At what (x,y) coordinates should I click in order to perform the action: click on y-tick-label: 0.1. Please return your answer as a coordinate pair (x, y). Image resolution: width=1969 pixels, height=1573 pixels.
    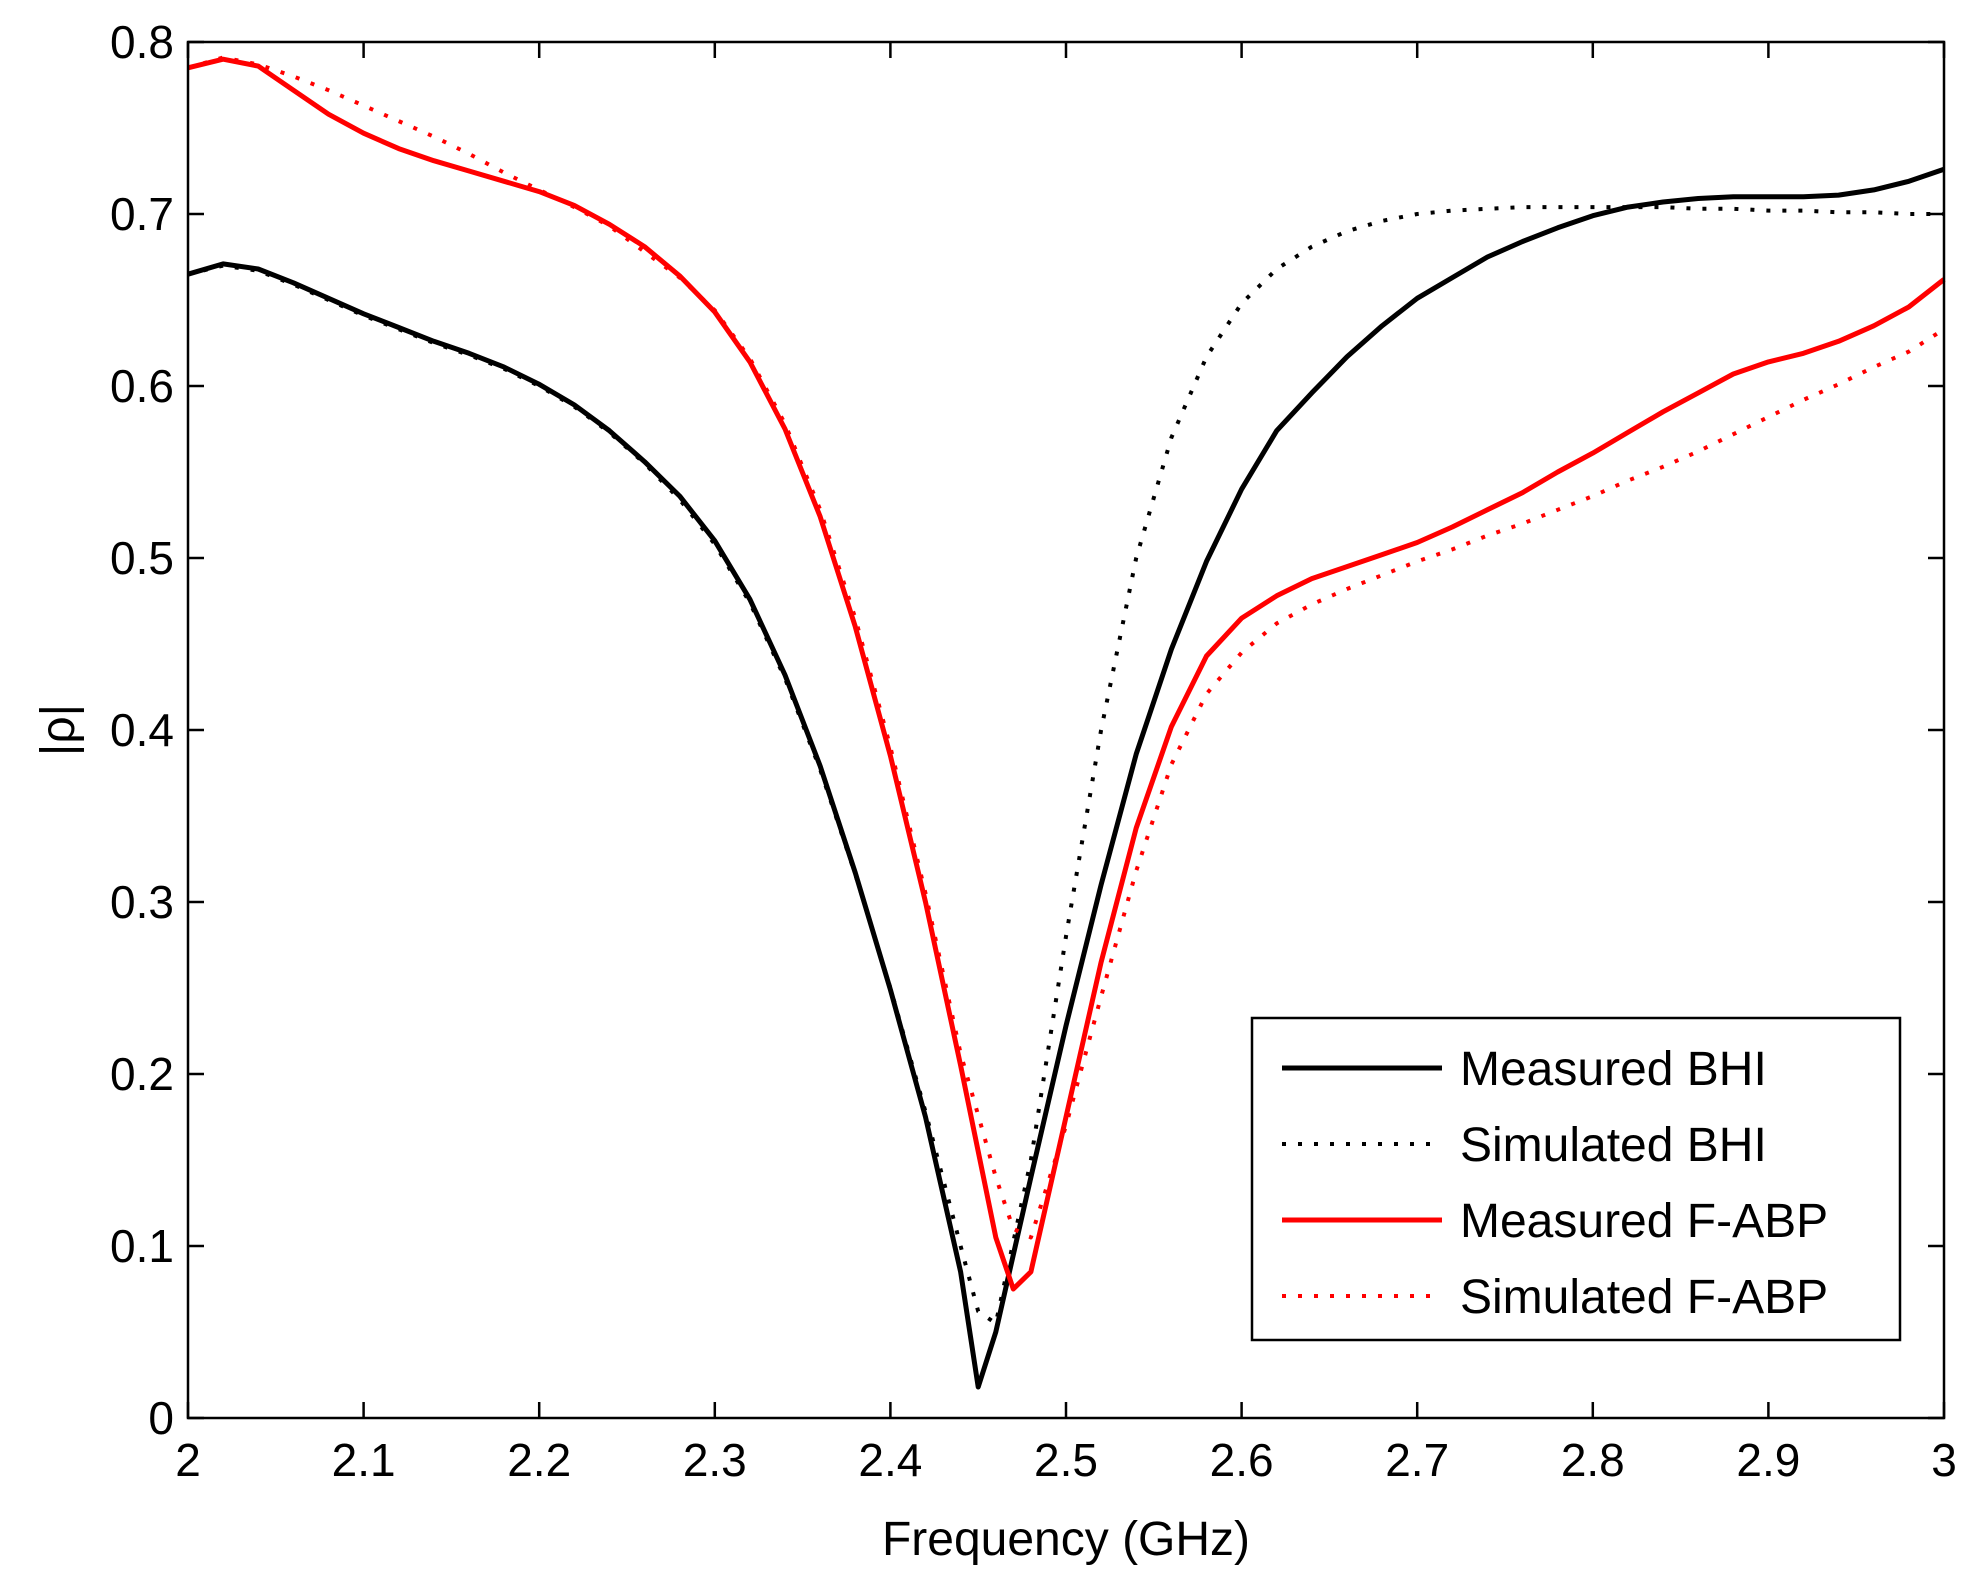
    Looking at the image, I should click on (142, 1246).